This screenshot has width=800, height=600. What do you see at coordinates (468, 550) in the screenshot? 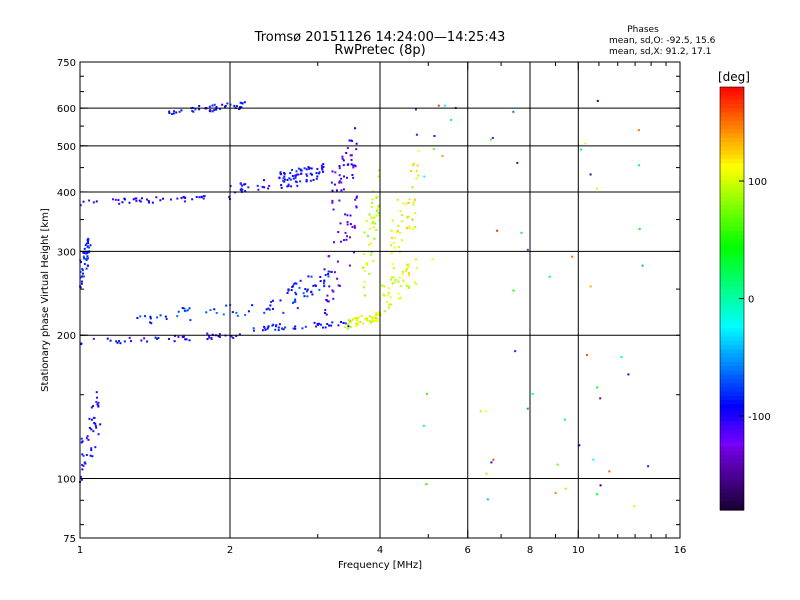
I see `x-tick-label: 6` at bounding box center [468, 550].